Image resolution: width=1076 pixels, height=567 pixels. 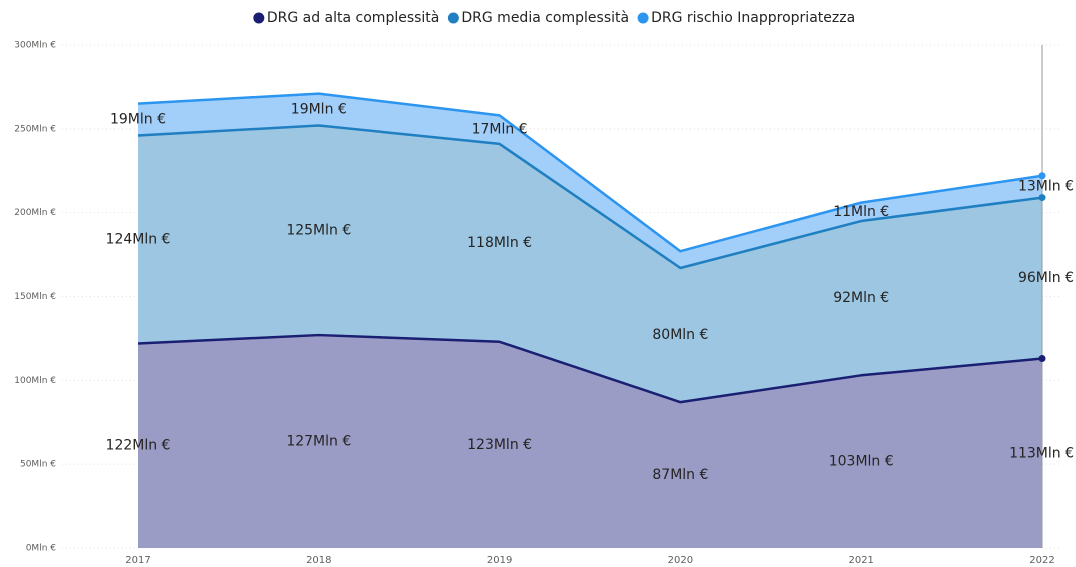 I want to click on data-label: 118Mln €, so click(x=499, y=243).